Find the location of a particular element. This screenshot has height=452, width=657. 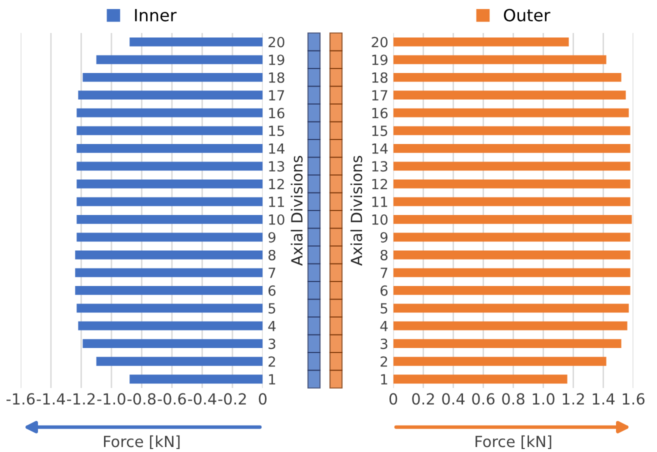

legend-label: Outer is located at coordinates (527, 15).